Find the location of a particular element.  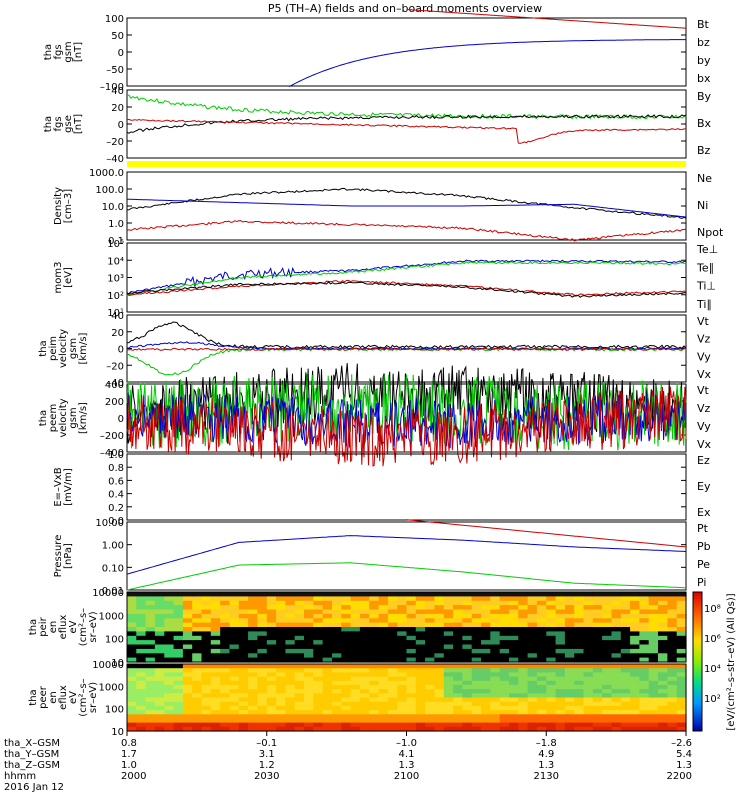

series-Te-perp is located at coordinates (406, 288).